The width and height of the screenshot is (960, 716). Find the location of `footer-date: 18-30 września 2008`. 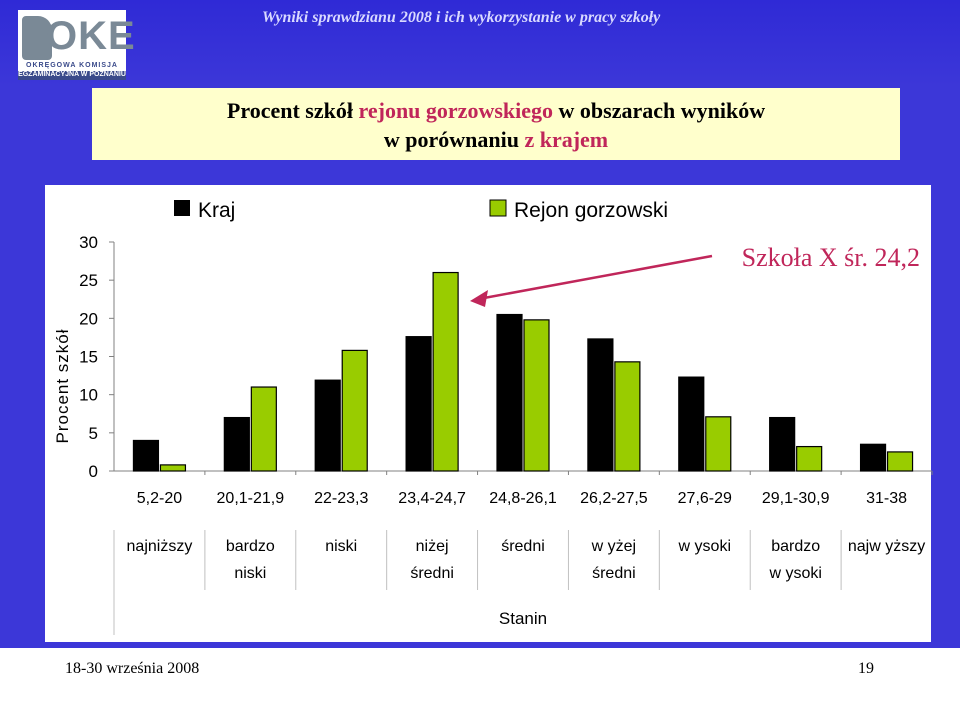

footer-date: 18-30 września 2008 is located at coordinates (132, 668).